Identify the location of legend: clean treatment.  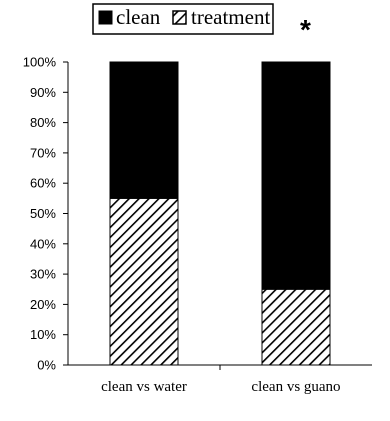
(183, 19).